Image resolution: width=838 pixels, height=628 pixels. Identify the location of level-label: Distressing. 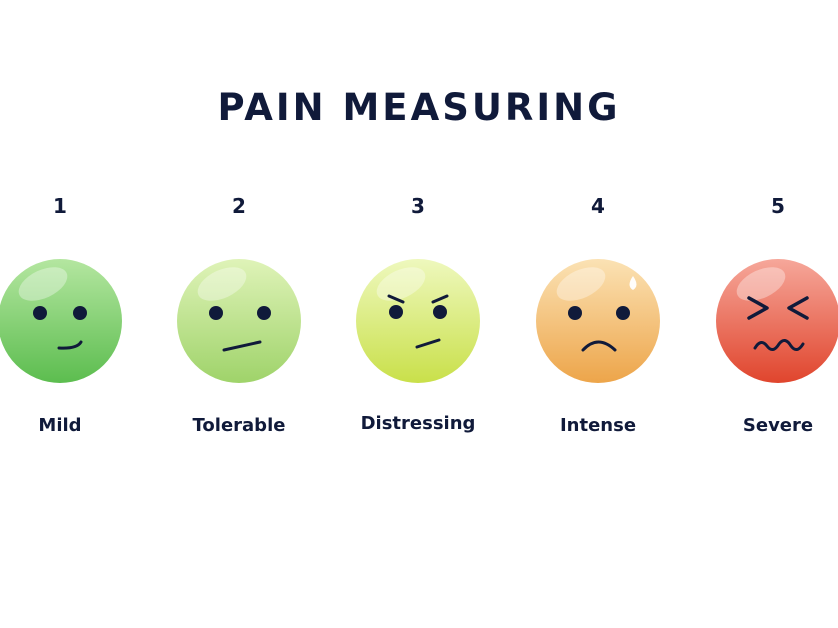
(418, 423).